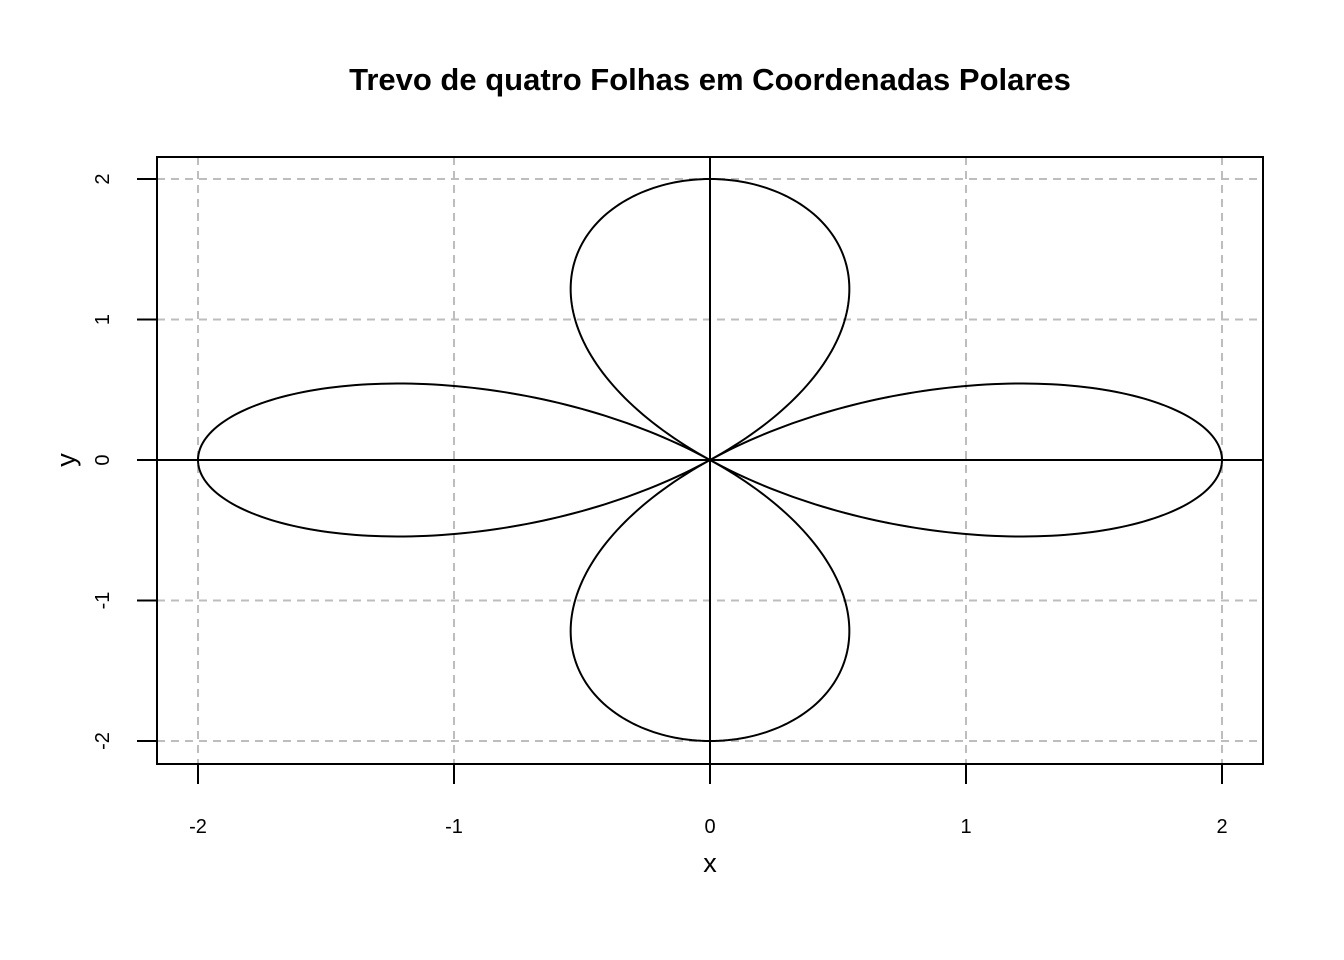  Describe the element at coordinates (103, 319) in the screenshot. I see `y-tick-label: 1` at that location.